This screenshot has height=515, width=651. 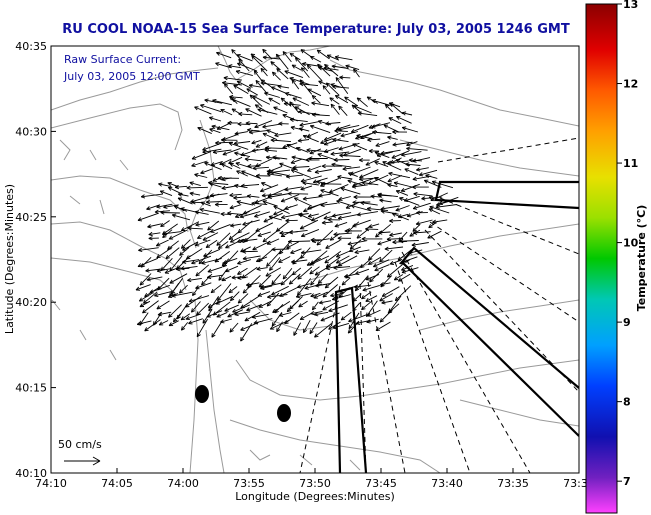 I want to click on colorbar-label: Temperature (°C), so click(x=641, y=258).